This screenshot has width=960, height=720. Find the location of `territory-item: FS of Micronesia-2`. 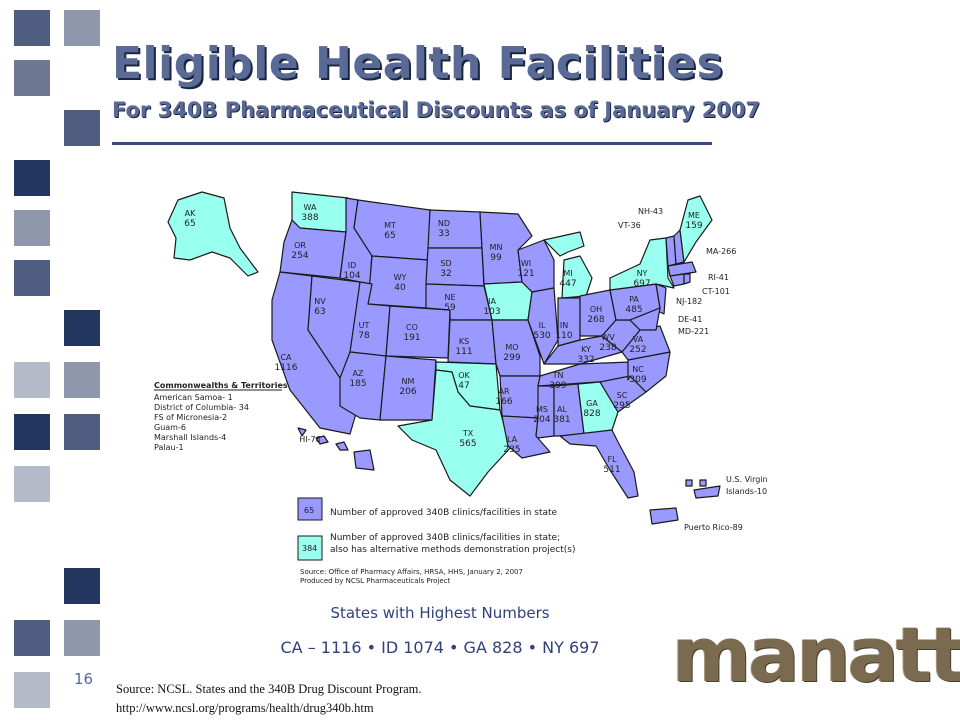

territory-item: FS of Micronesia-2 is located at coordinates (190, 417).